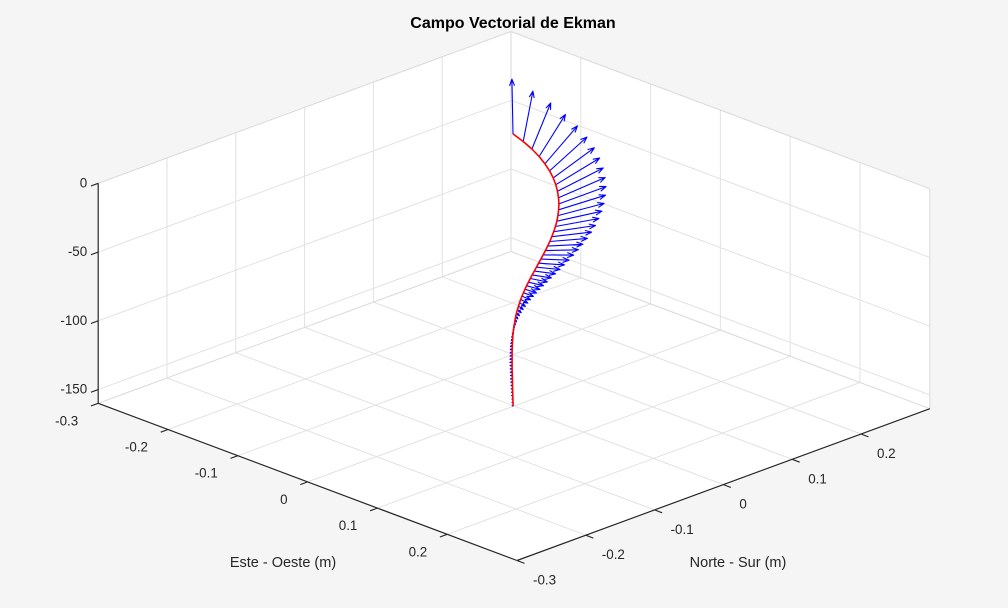  I want to click on x-tick-label: 0, so click(283, 499).